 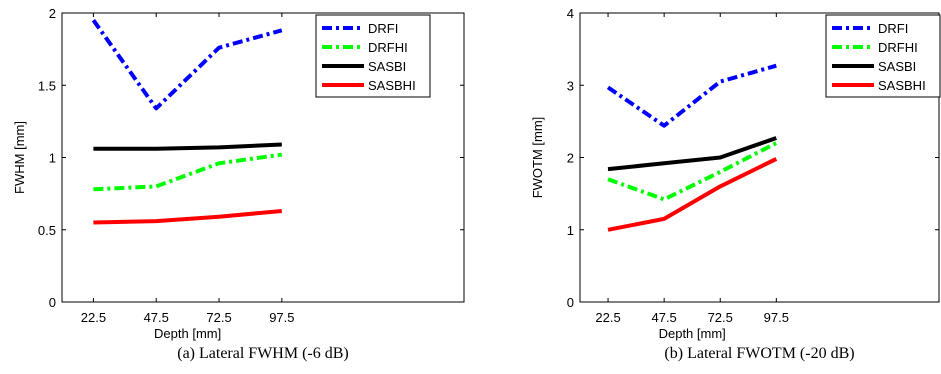 I want to click on y-tick-label: 1.5, so click(x=47, y=85).